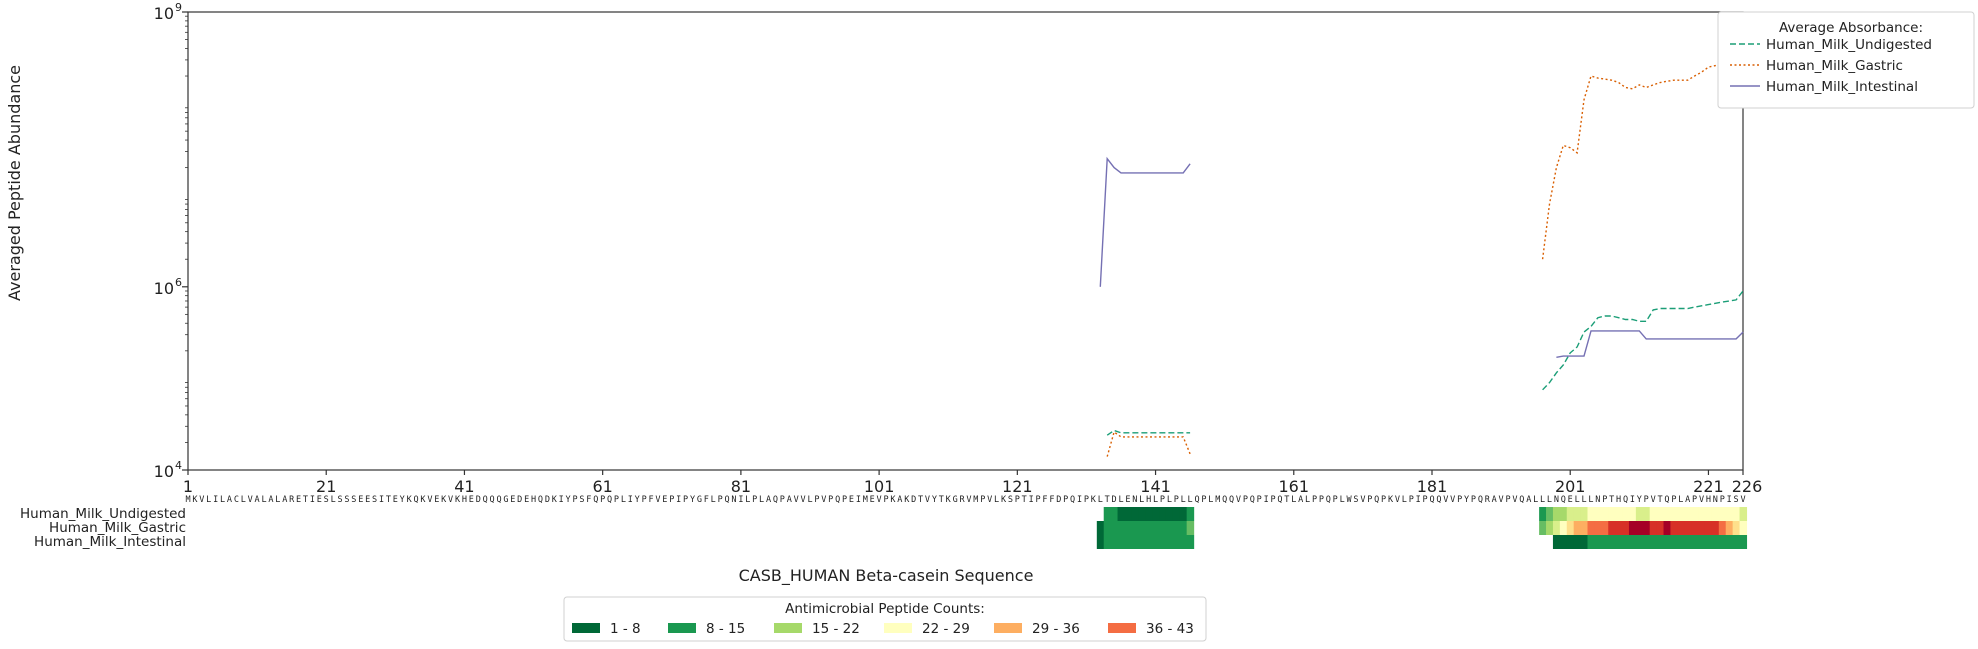 The height and width of the screenshot is (649, 1978). I want to click on count-legend-swatch, so click(586, 628).